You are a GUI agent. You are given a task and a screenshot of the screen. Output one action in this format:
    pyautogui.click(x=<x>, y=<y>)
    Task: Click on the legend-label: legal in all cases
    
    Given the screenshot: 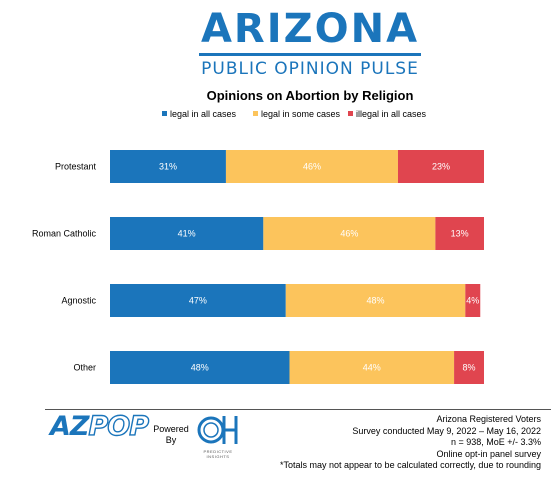 What is the action you would take?
    pyautogui.click(x=203, y=114)
    